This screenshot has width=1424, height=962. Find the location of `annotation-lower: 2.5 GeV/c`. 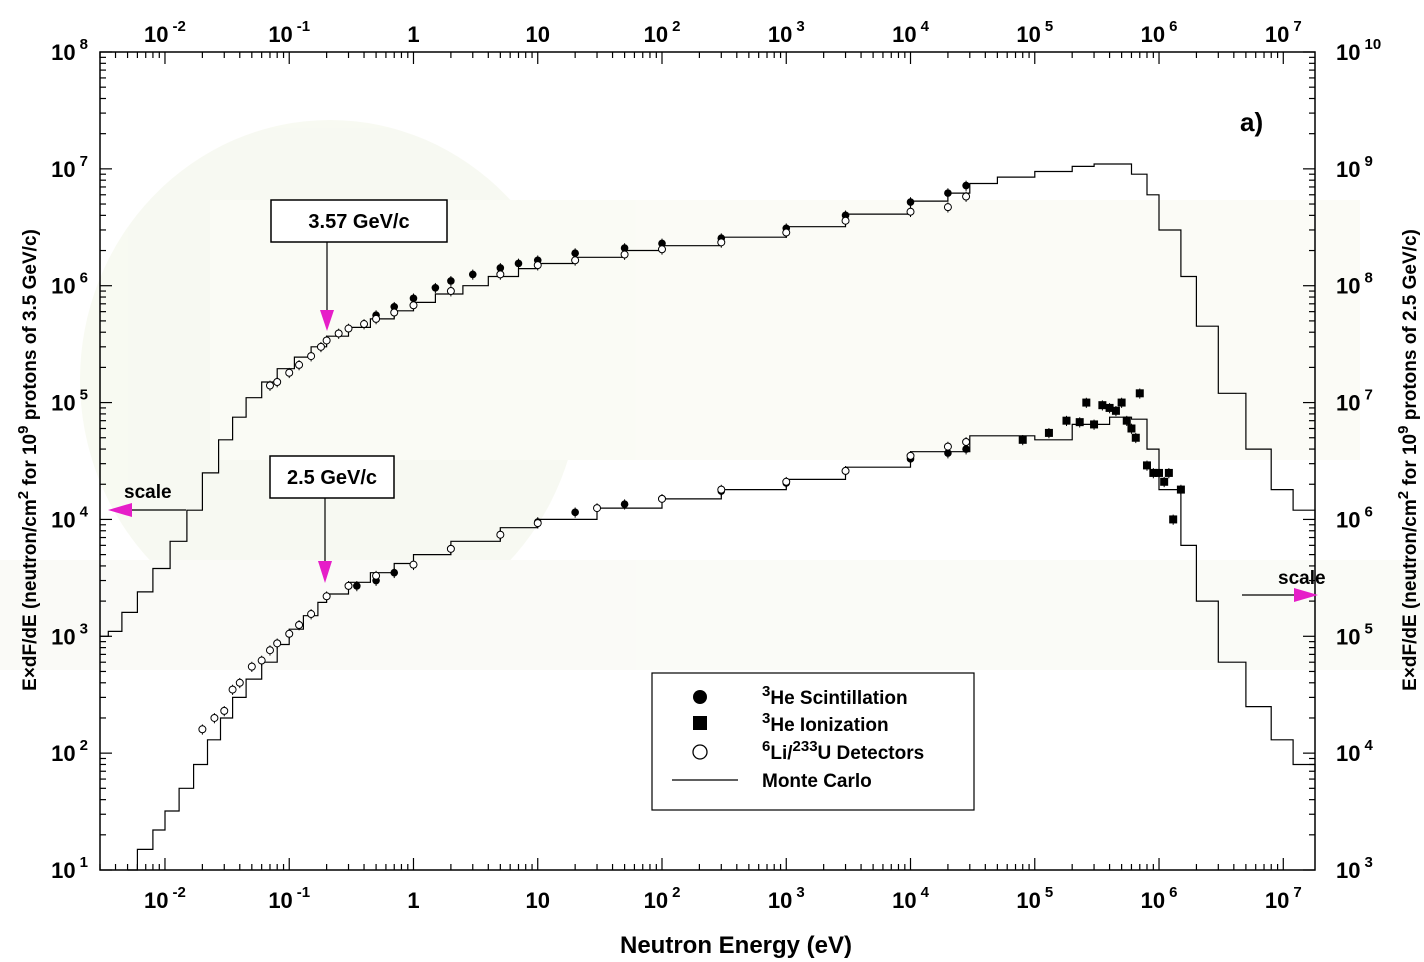

annotation-lower: 2.5 GeV/c is located at coordinates (332, 519).